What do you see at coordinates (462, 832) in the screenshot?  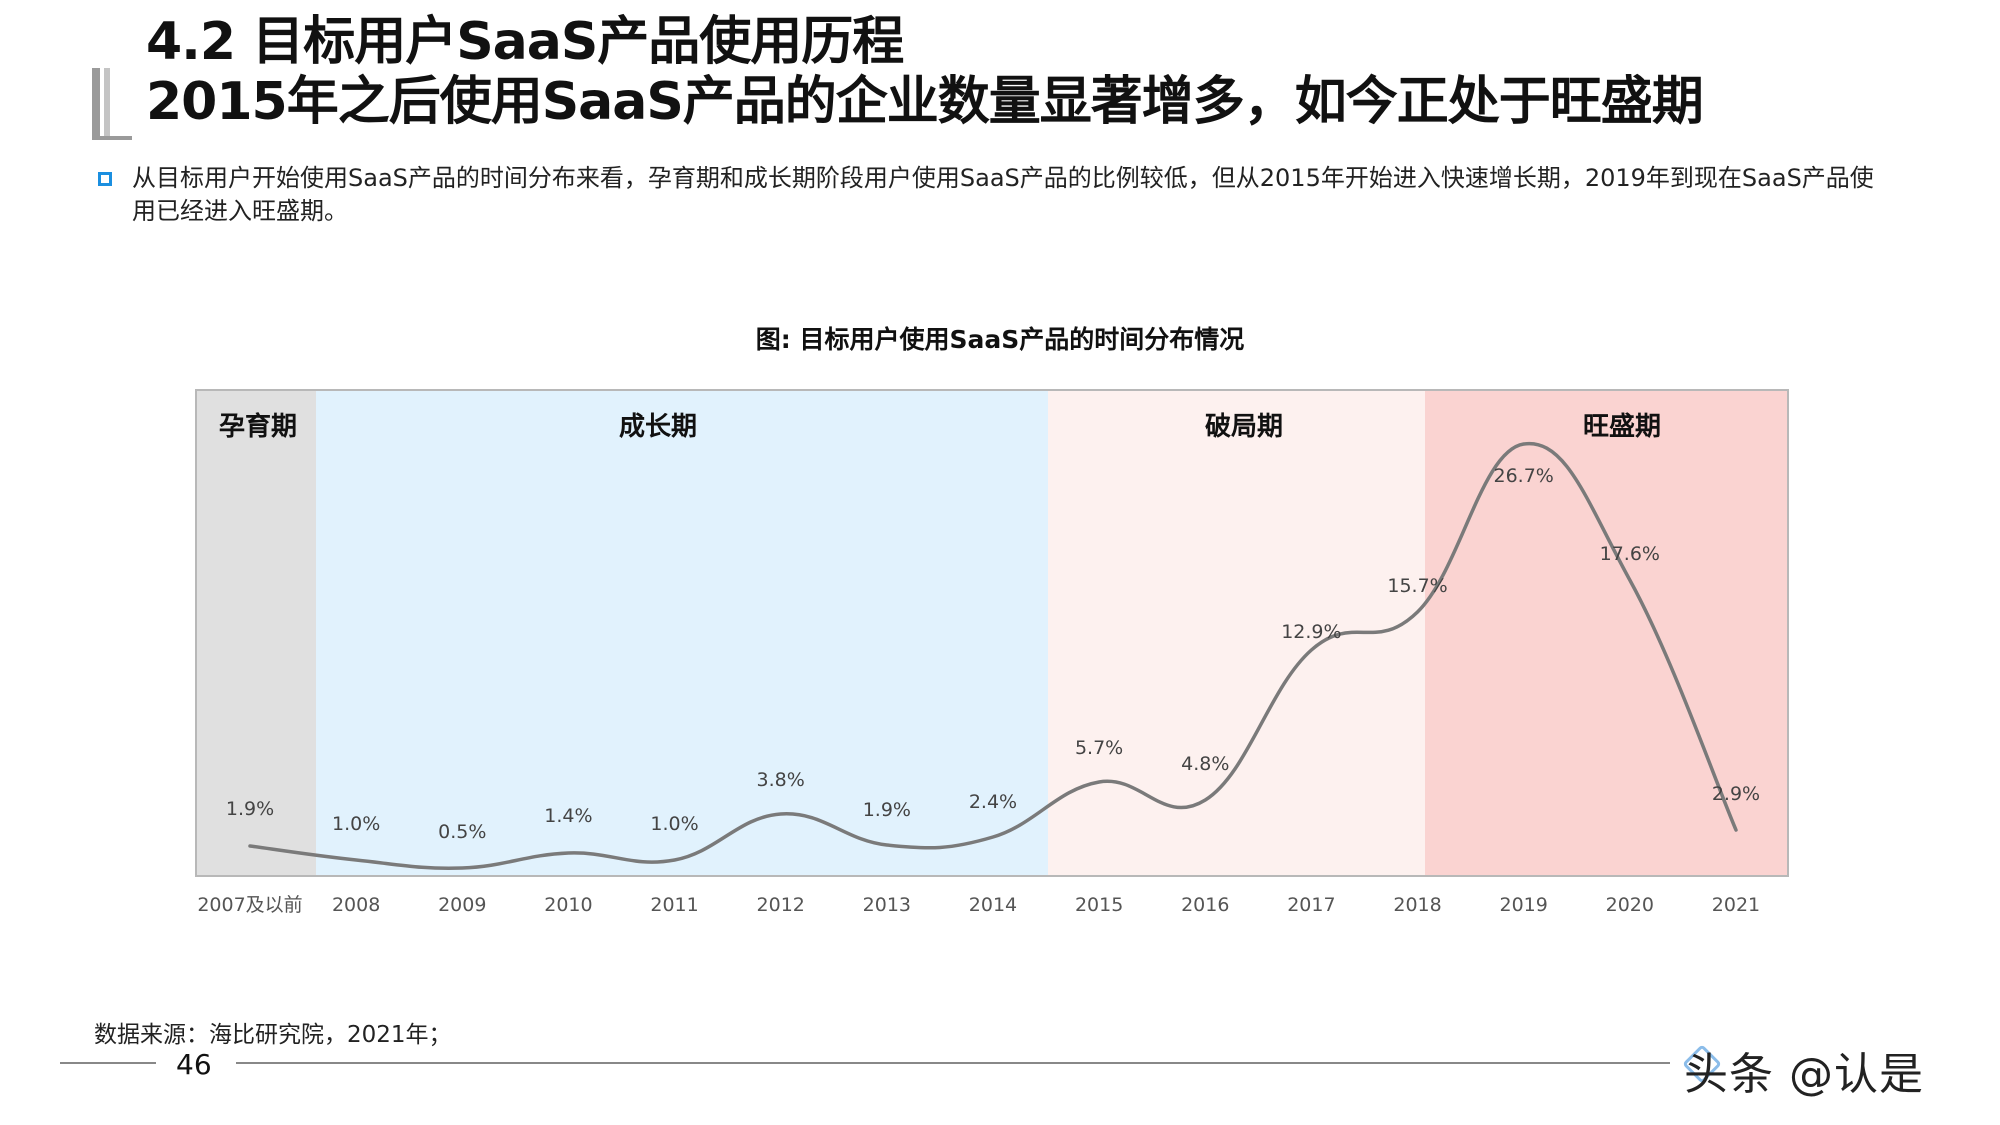 I see `data-label-2009: 0.5%` at bounding box center [462, 832].